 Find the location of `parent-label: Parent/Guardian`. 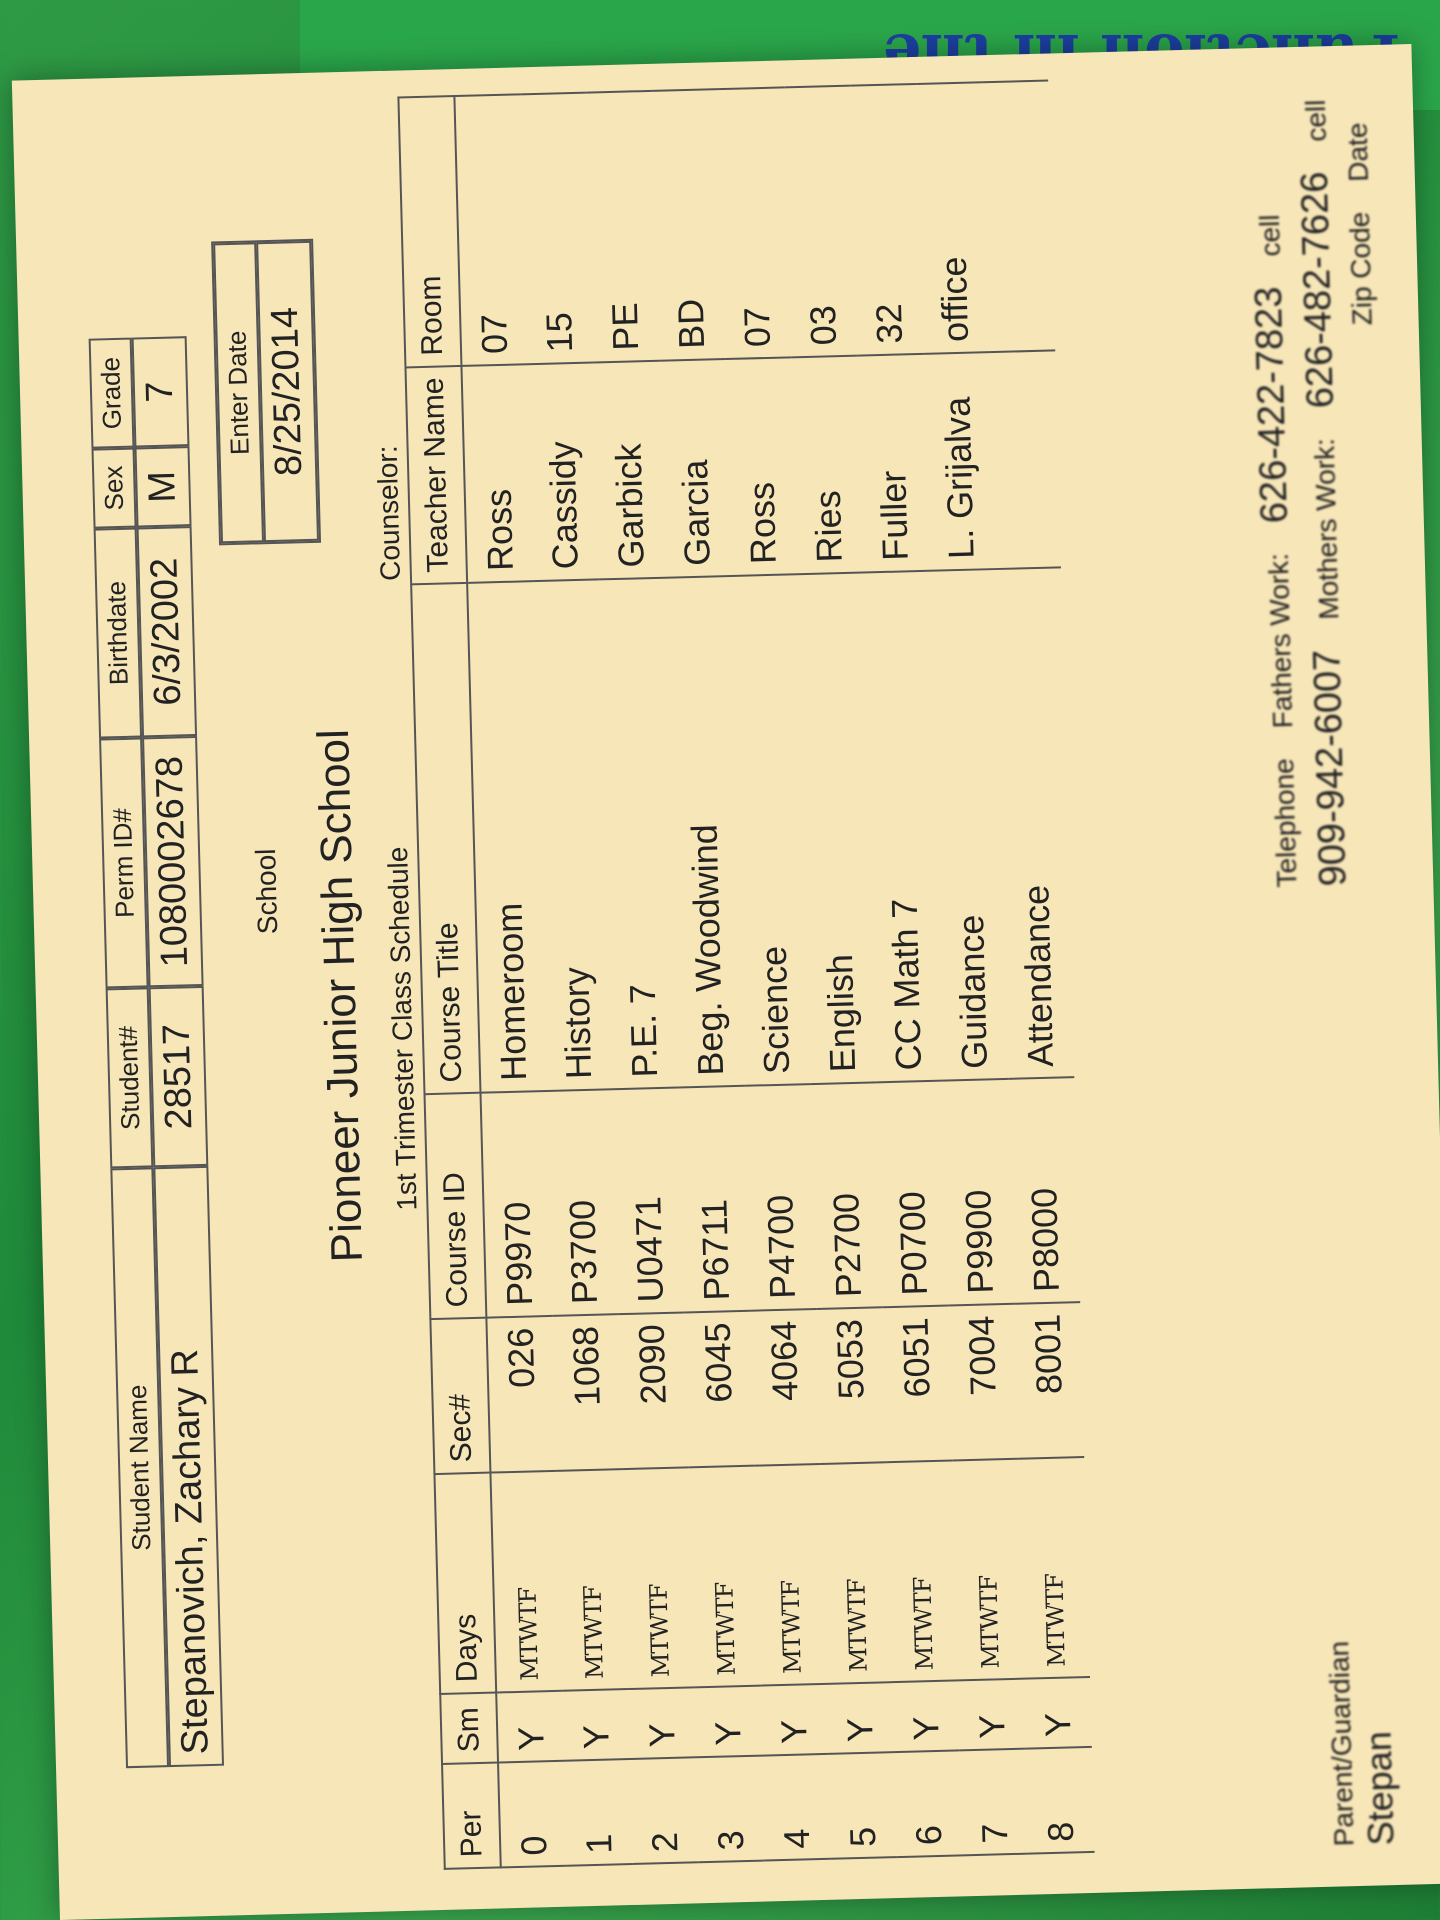

parent-label: Parent/Guardian is located at coordinates (1341, 1743).